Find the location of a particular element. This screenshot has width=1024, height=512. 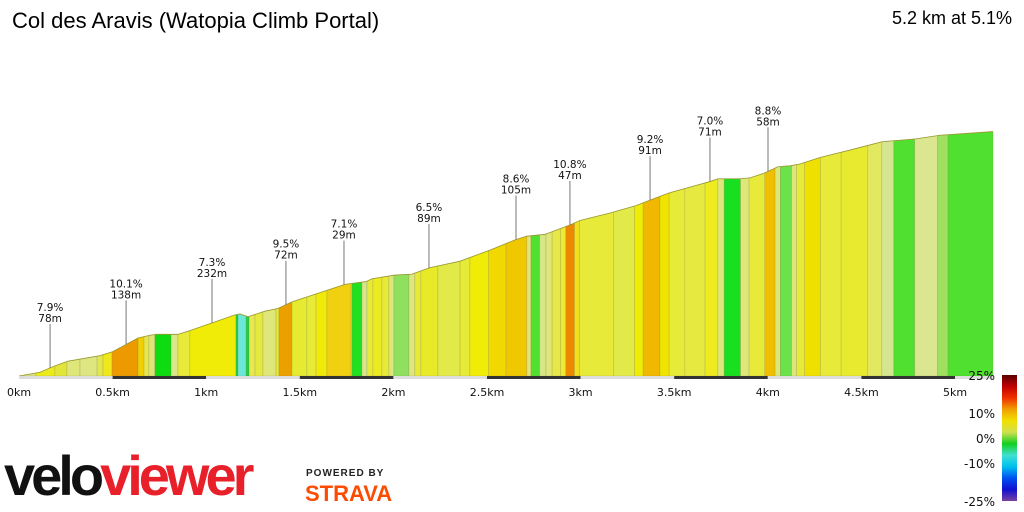

annotation-length: 138m is located at coordinates (126, 295).